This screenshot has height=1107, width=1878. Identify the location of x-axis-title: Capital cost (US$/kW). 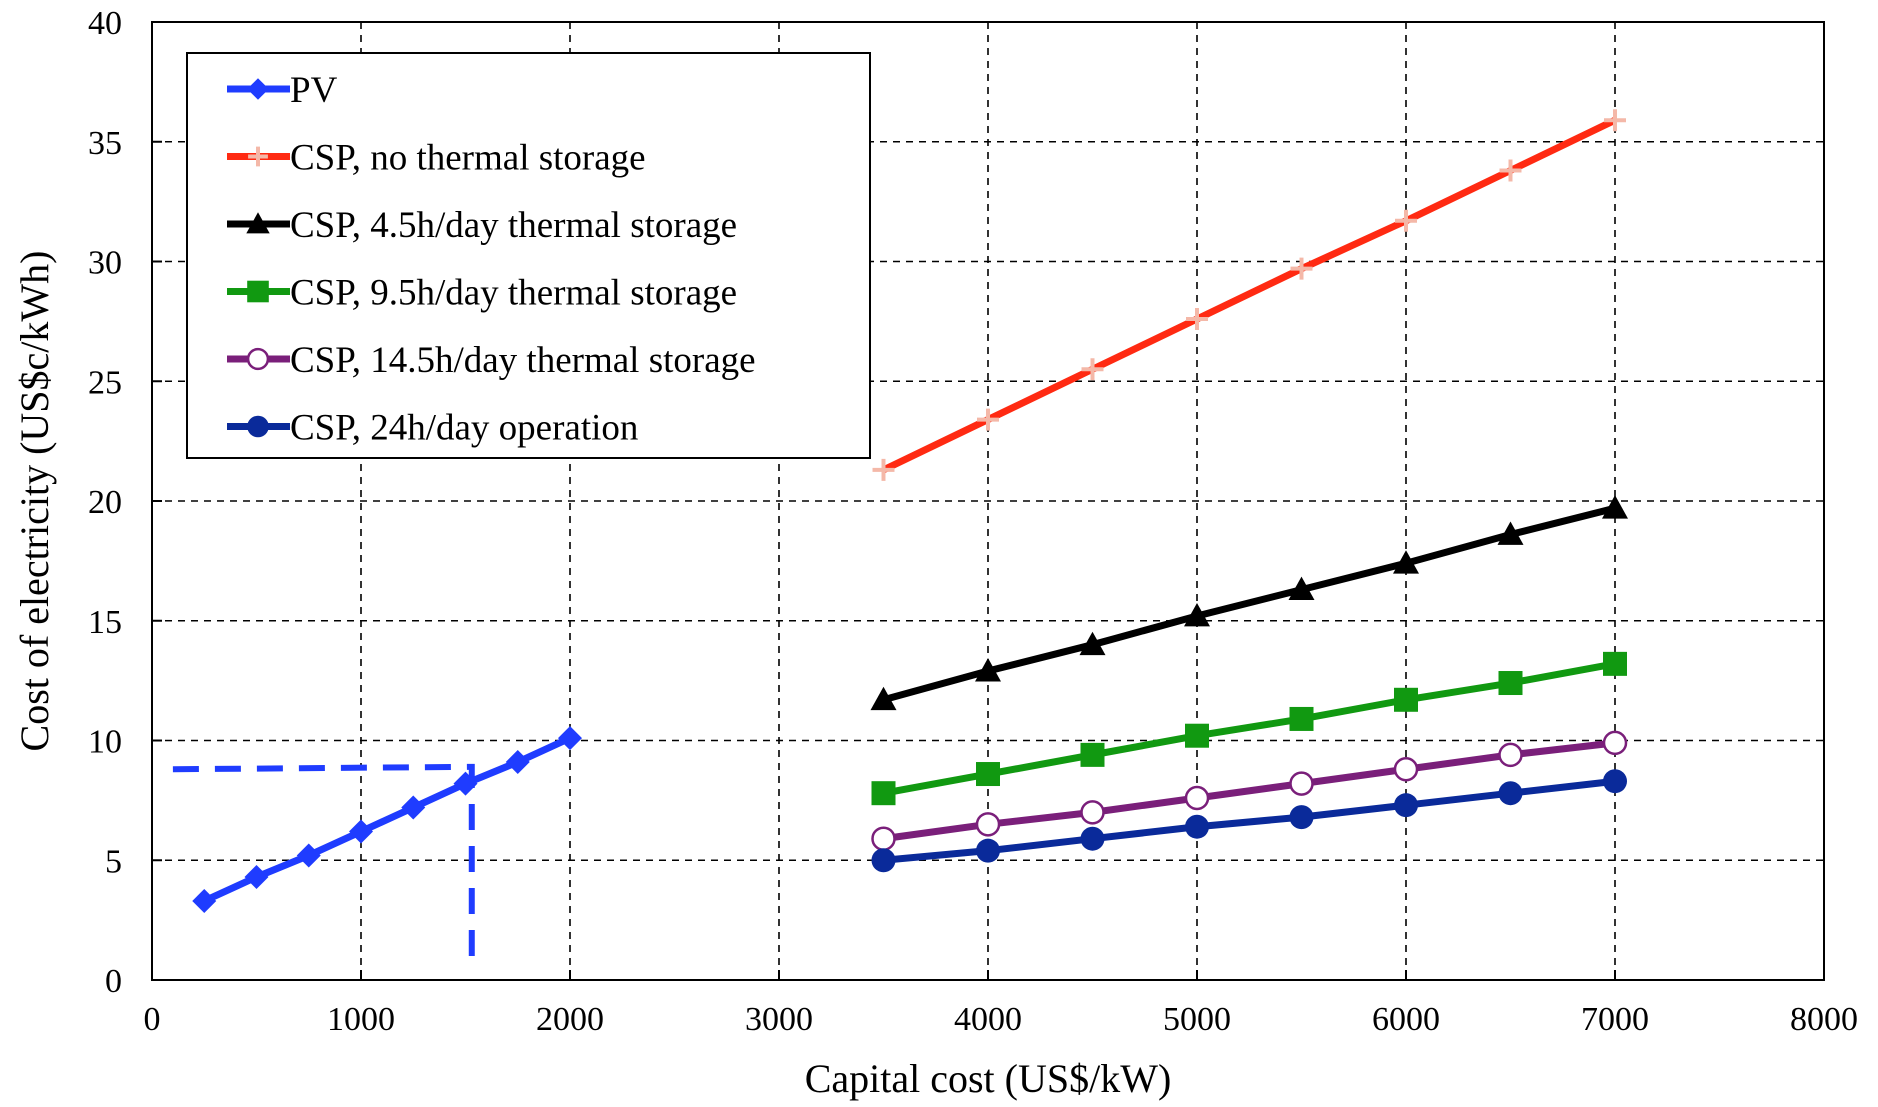
(988, 1078).